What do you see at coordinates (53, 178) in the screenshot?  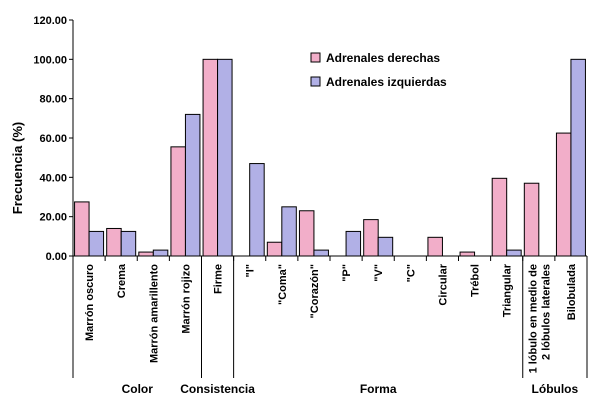 I see `y-tick-label: 40.00` at bounding box center [53, 178].